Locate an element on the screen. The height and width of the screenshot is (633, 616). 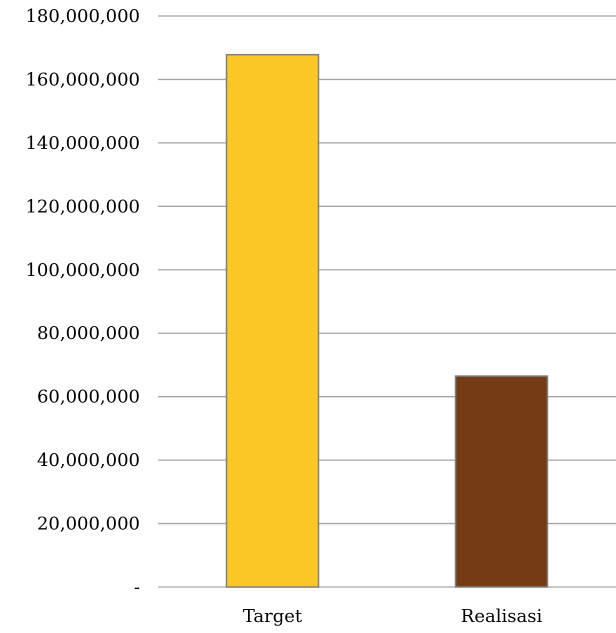
x-category-label: Realisasi is located at coordinates (502, 616).